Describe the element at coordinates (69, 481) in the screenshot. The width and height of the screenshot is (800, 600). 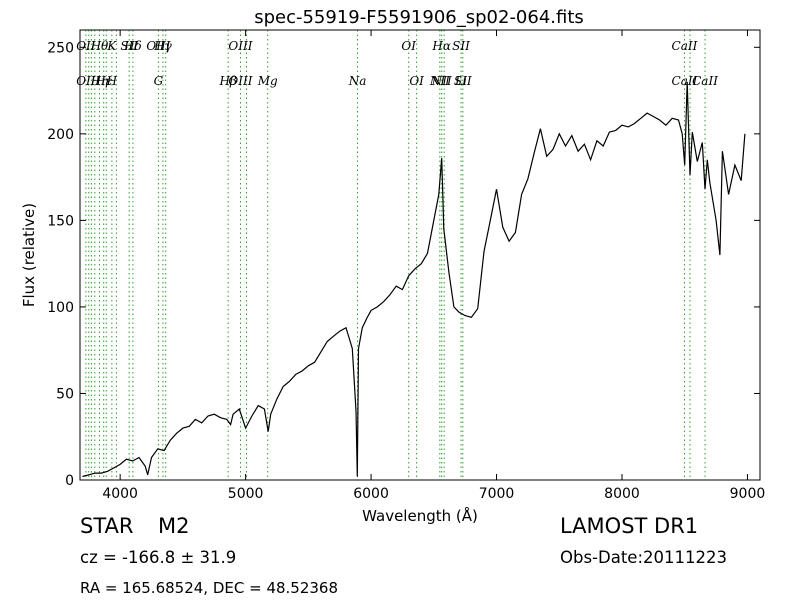
I see `y-tick-label: 0` at that location.